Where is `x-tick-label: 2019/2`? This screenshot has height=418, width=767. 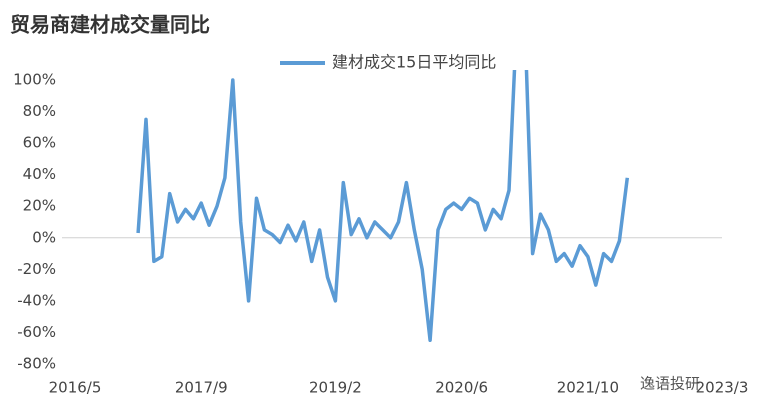 x-tick-label: 2019/2 is located at coordinates (335, 388).